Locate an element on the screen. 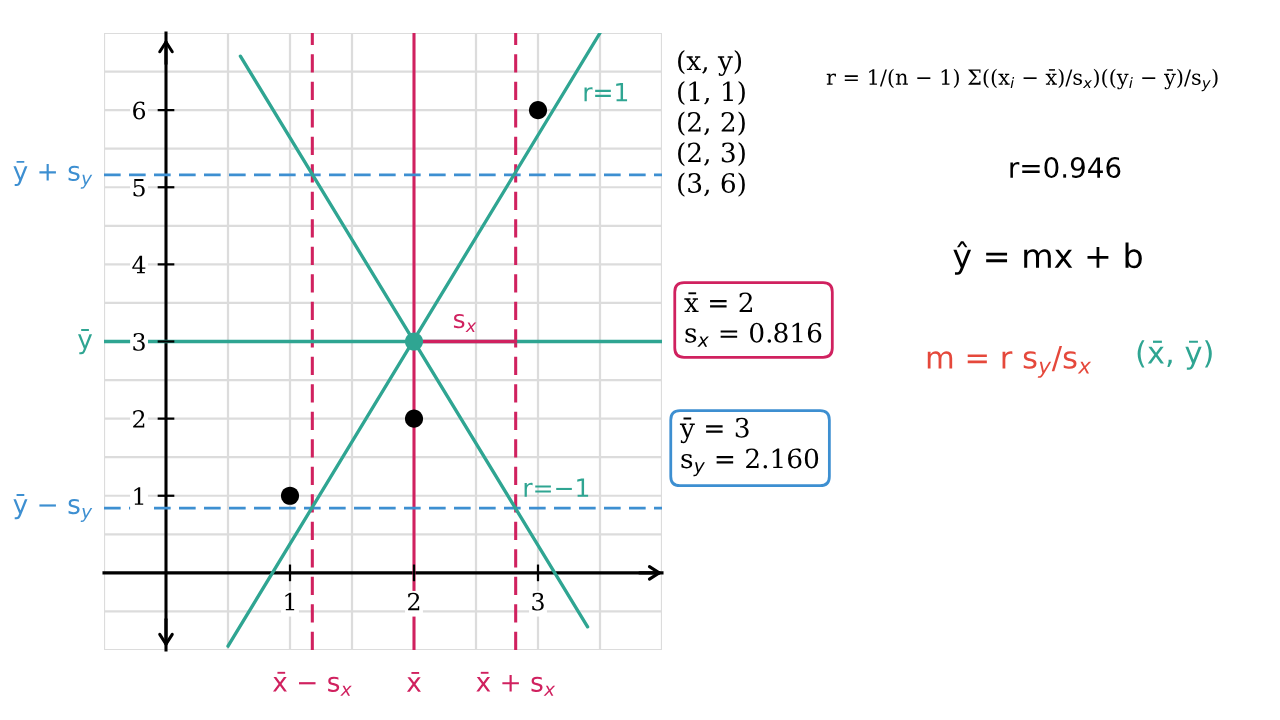  x-tick-label: 1 is located at coordinates (290, 601).